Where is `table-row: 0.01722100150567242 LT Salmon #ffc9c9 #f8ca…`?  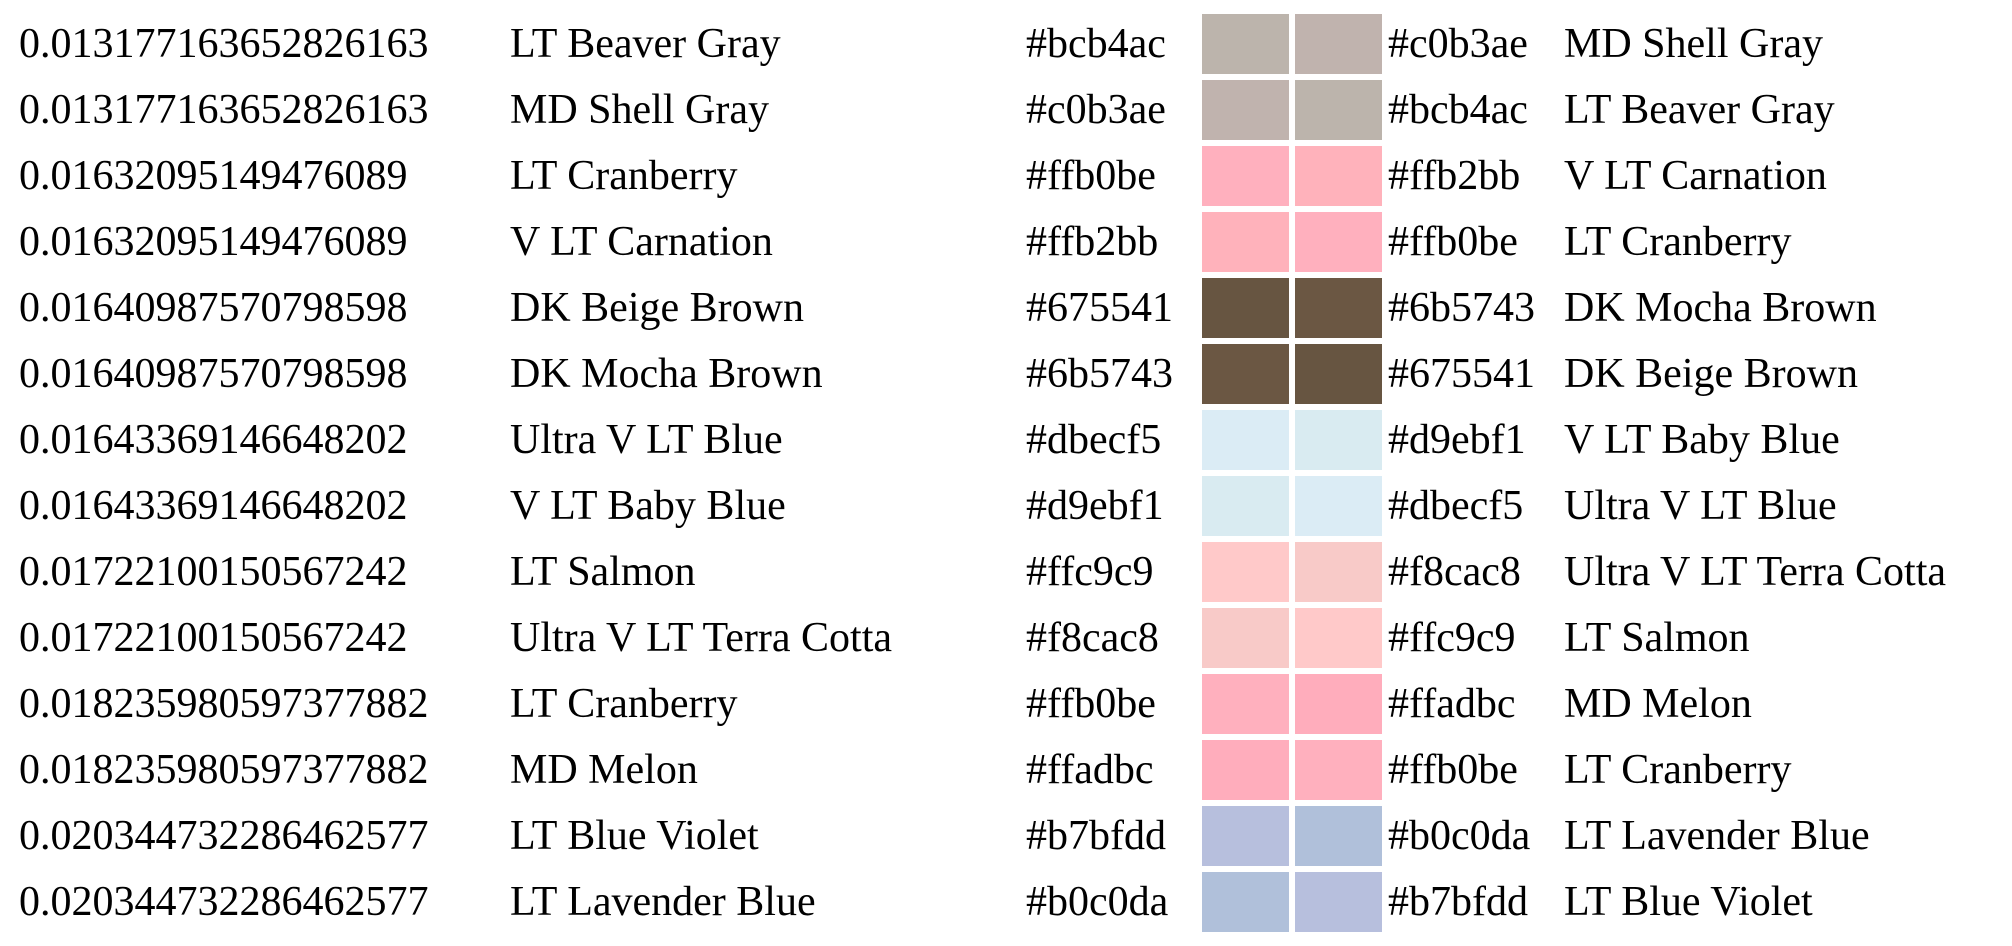
table-row: 0.01722100150567242 LT Salmon #ffc9c9 #f8ca… is located at coordinates (1001, 572).